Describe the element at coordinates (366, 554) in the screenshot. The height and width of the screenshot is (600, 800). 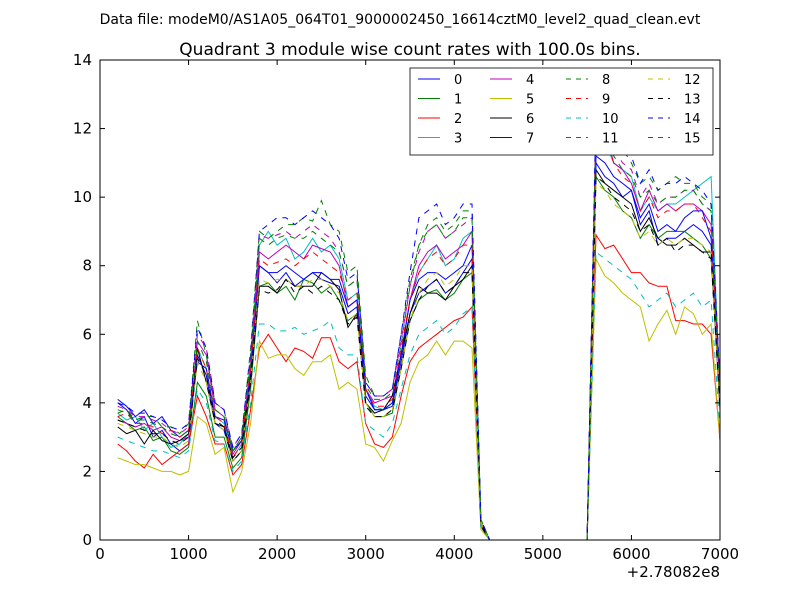
I see `x-tick-label: 3000` at that location.